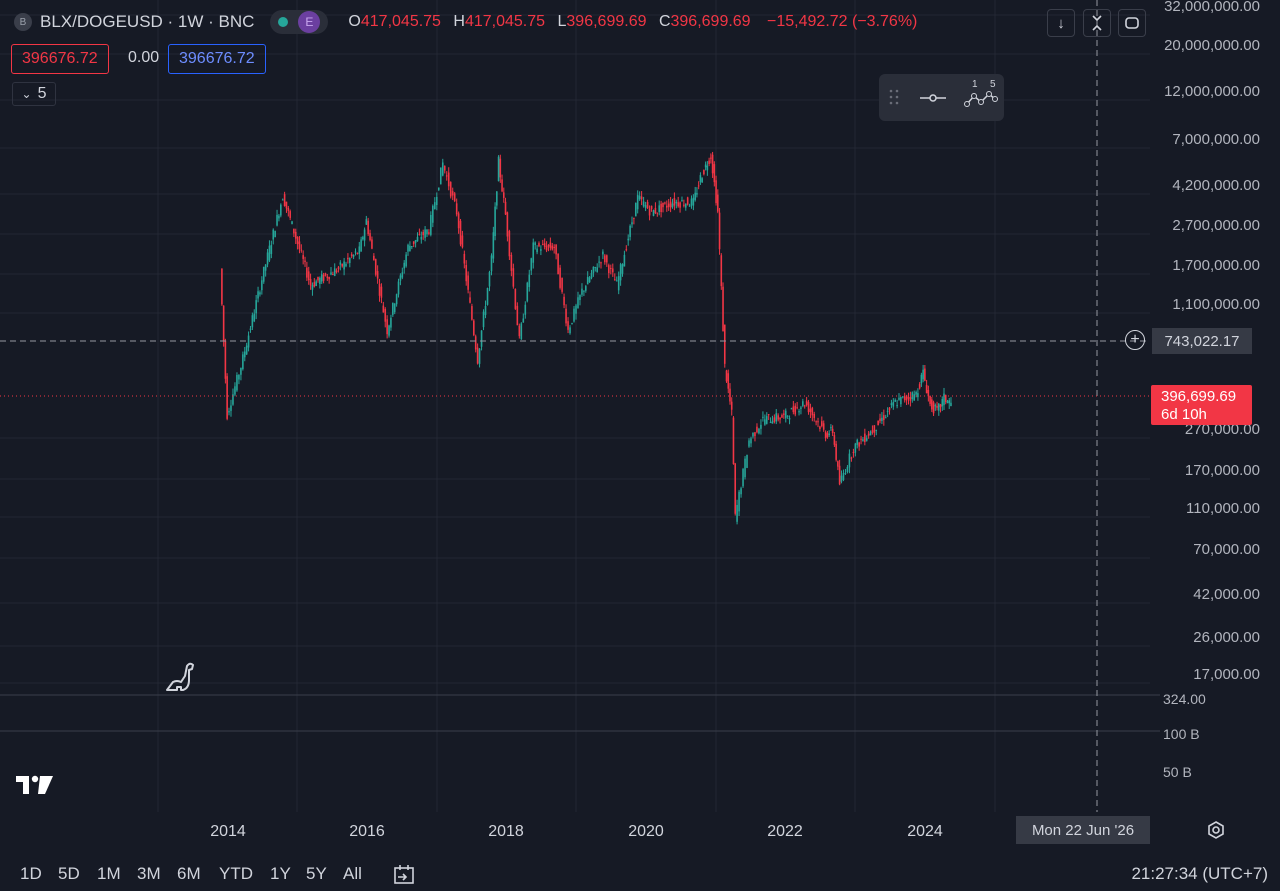 Image resolution: width=1280 pixels, height=891 pixels. What do you see at coordinates (842, 21) in the screenshot?
I see `price-change: −15,492.72 (−3.76%)` at bounding box center [842, 21].